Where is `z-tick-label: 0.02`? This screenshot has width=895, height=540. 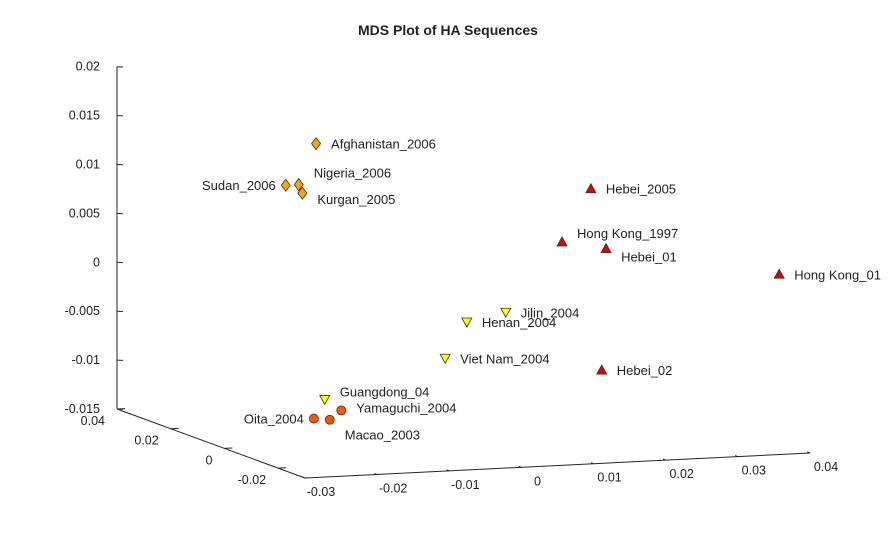 z-tick-label: 0.02 is located at coordinates (88, 67).